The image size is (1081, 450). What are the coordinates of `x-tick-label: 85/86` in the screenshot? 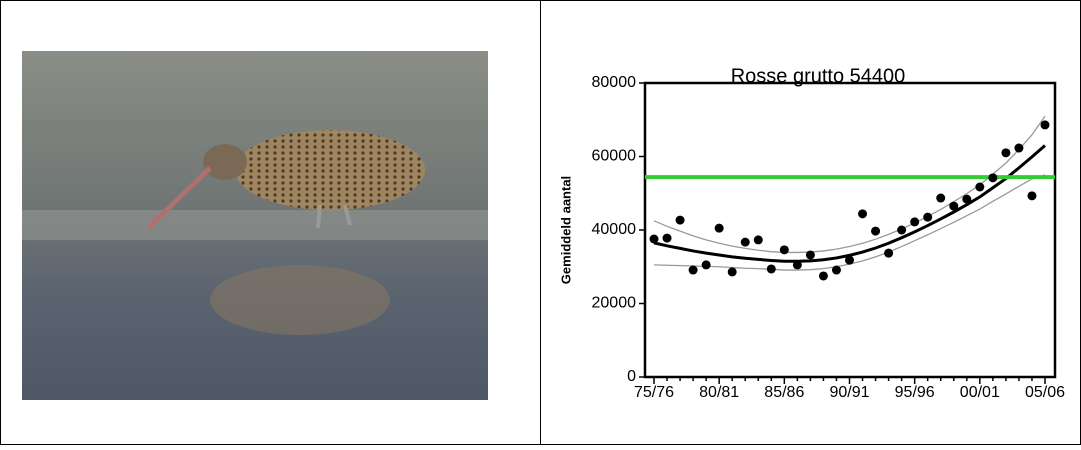 It's located at (784, 392).